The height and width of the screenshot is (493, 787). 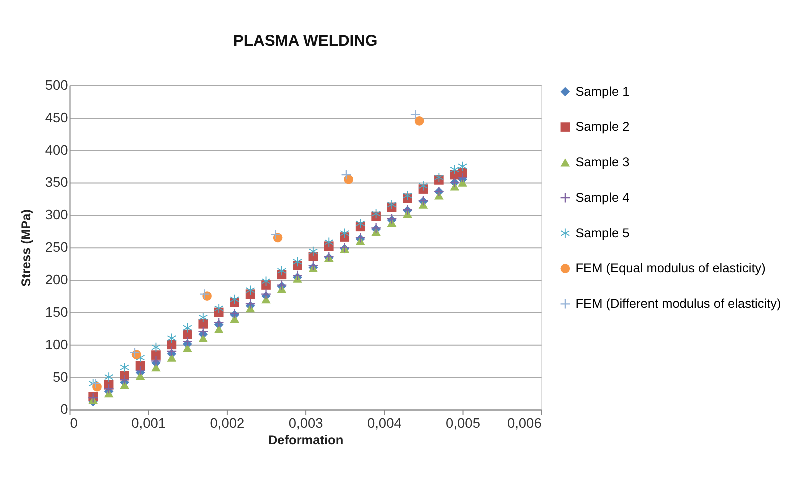 I want to click on x-tick-label: 0,003, so click(x=306, y=423).